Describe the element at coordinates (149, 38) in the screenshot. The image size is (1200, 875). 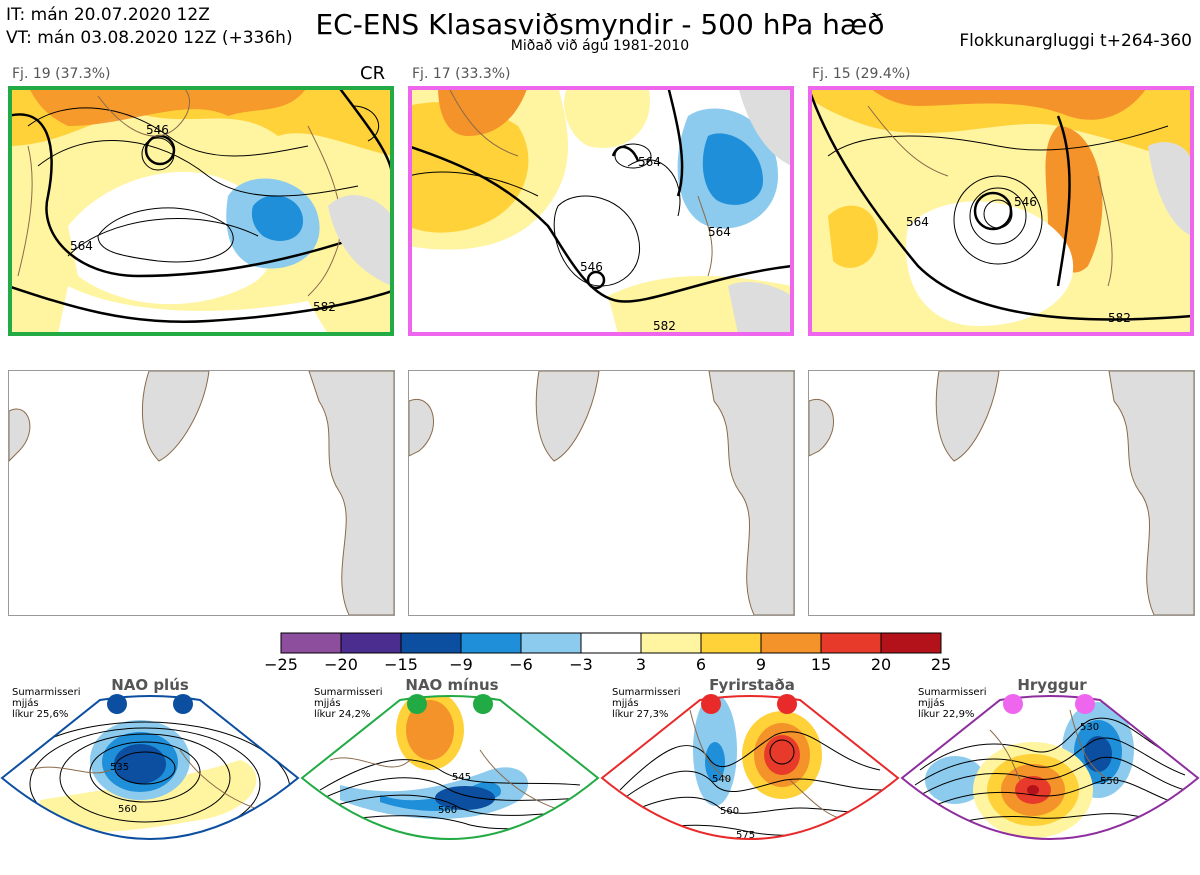
I see `valid-time: VT: mán 03.08.2020 12Z (+336h)` at that location.